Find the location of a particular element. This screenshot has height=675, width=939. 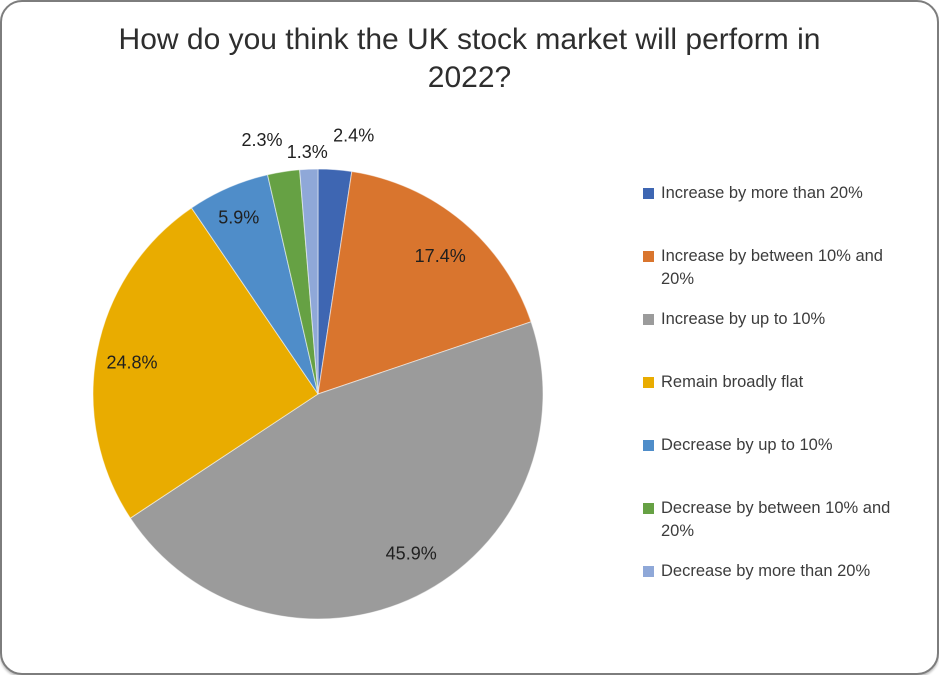

legend-item-2: Increase by up to 10% is located at coordinates (779, 339).